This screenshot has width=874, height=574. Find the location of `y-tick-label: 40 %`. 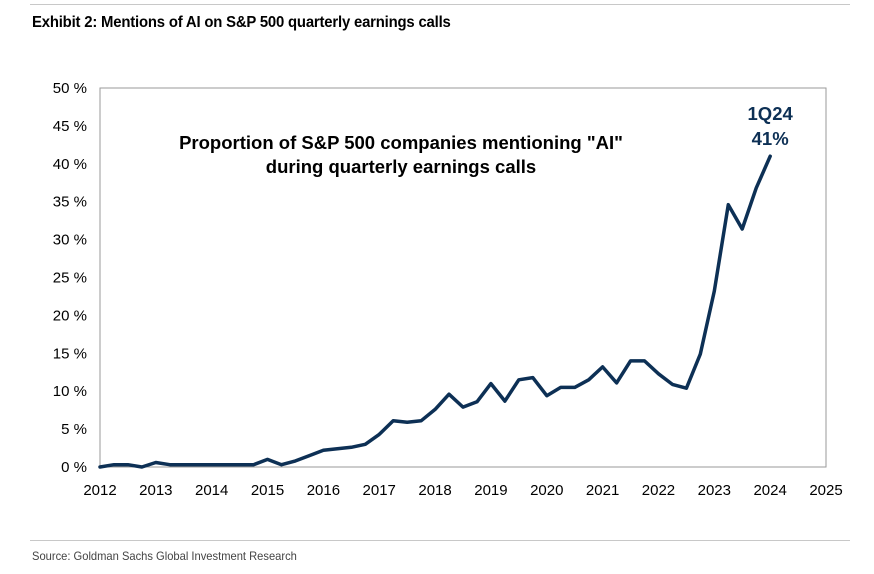

y-tick-label: 40 % is located at coordinates (70, 164).